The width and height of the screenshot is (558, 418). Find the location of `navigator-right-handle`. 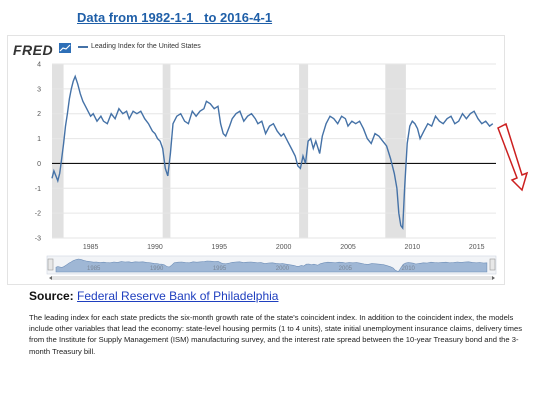

navigator-right-handle is located at coordinates (492, 264).